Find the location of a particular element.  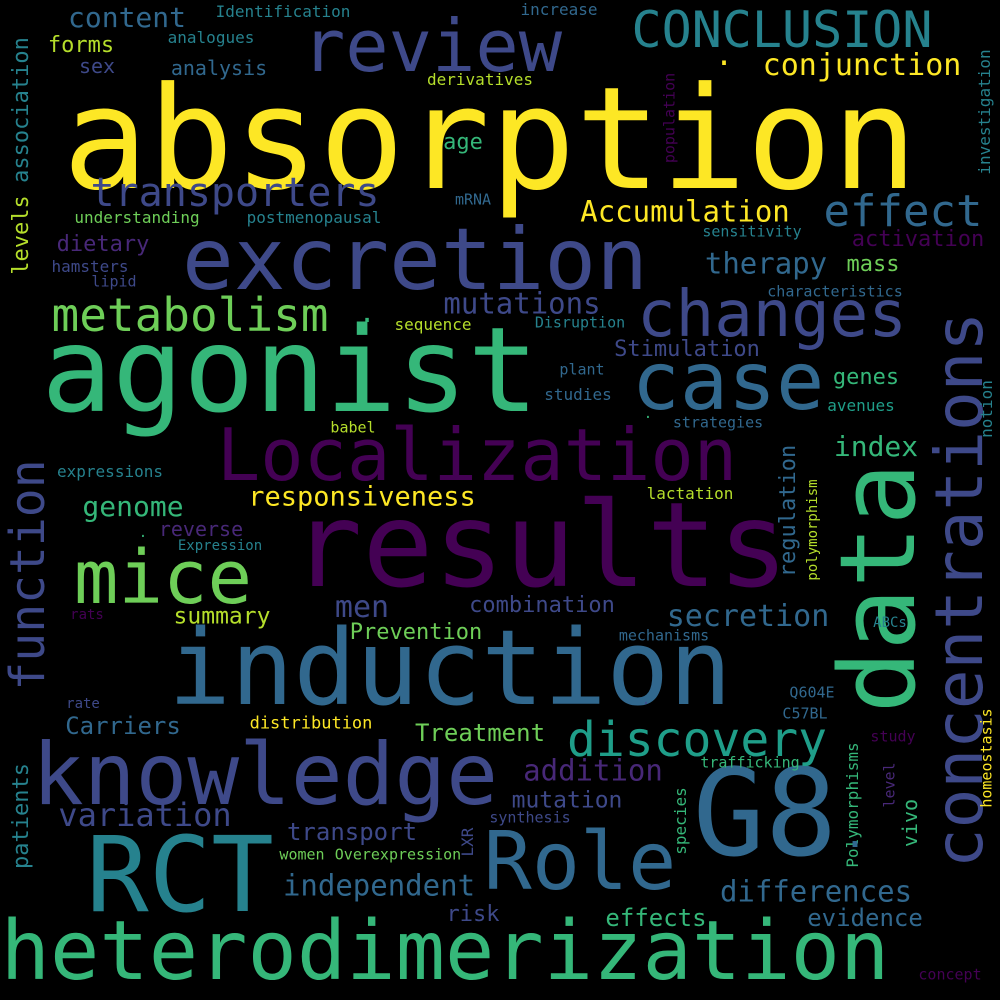

word-Accumulation: Accumulation is located at coordinates (685, 211).